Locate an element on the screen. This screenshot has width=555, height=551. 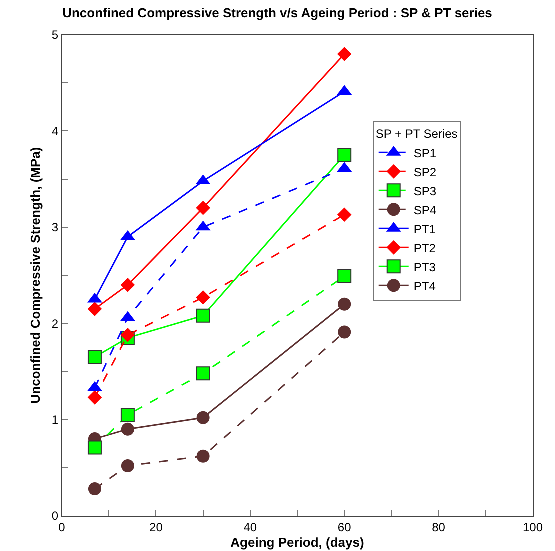
y-axis-title: Unconfined Compressive Strength, (MPa) is located at coordinates (35, 275).